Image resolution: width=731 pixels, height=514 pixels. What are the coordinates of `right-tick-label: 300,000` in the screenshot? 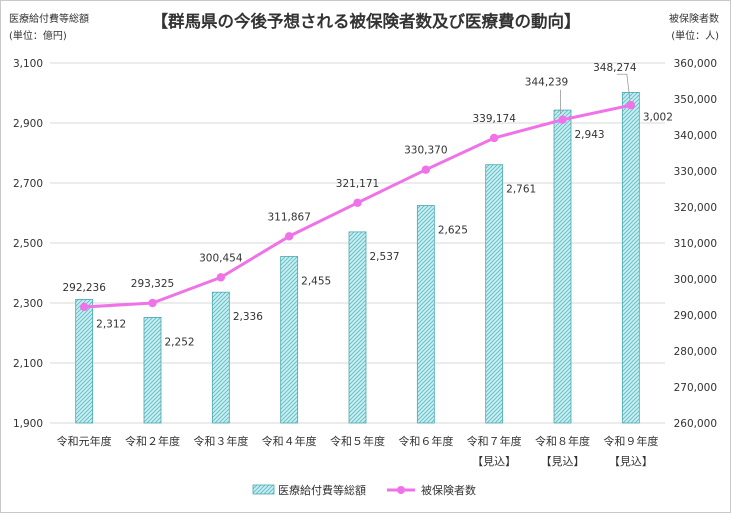 It's located at (695, 280).